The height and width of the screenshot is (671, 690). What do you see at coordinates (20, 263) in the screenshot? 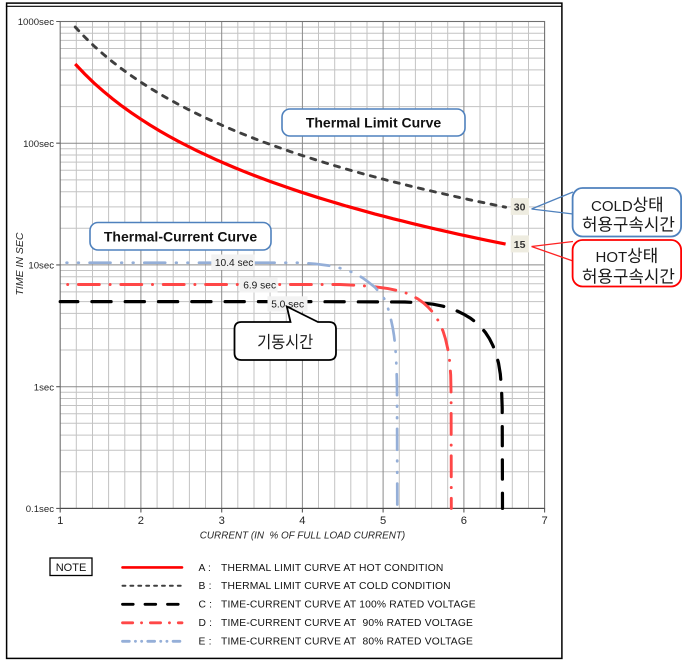
I see `svg-text: TIME IN SEC` at bounding box center [20, 263].